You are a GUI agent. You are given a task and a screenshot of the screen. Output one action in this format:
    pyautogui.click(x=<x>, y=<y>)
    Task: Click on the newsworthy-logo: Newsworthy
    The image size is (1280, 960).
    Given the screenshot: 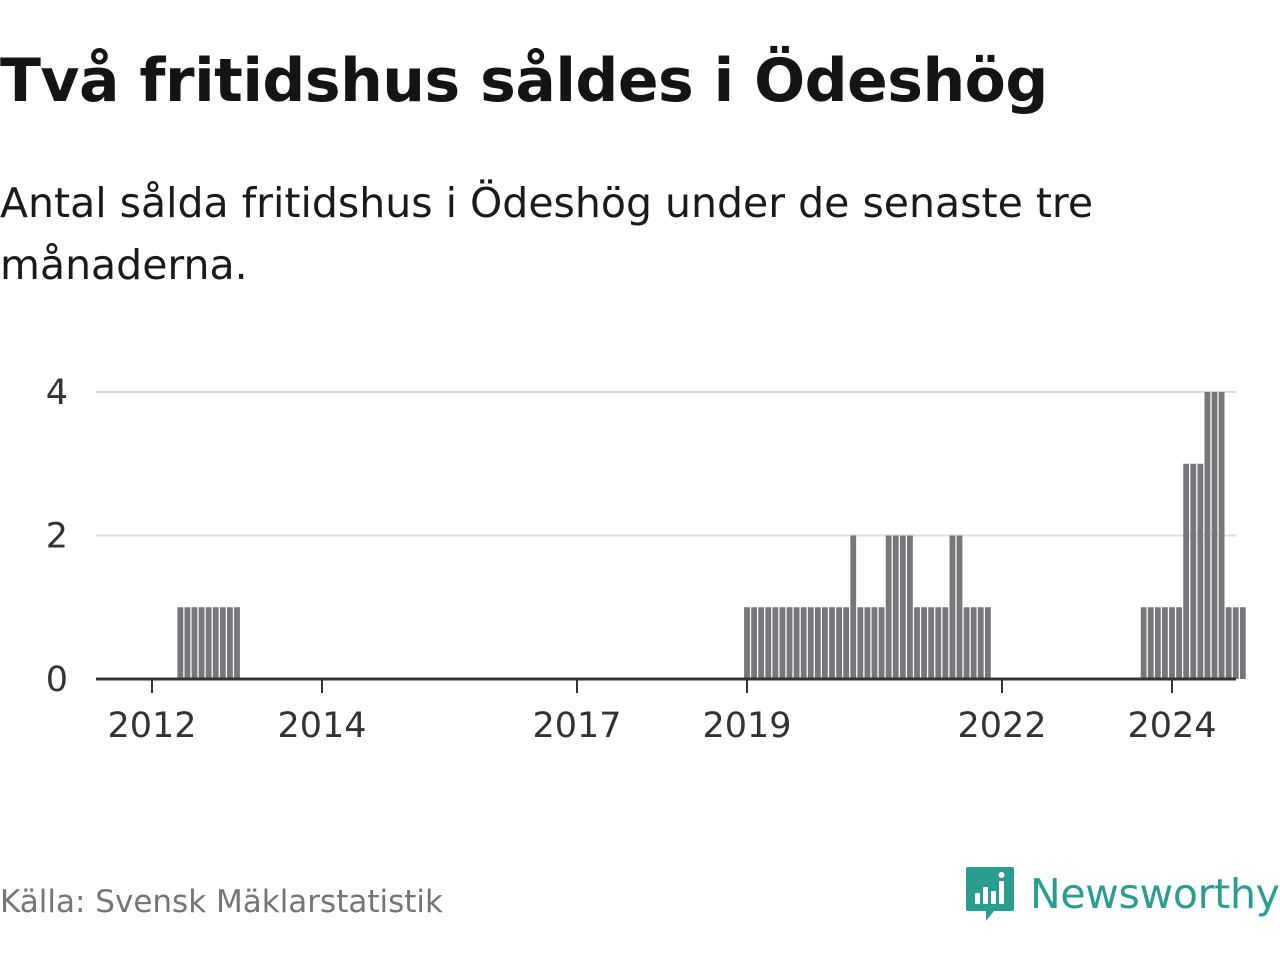 What is the action you would take?
    pyautogui.click(x=1122, y=894)
    